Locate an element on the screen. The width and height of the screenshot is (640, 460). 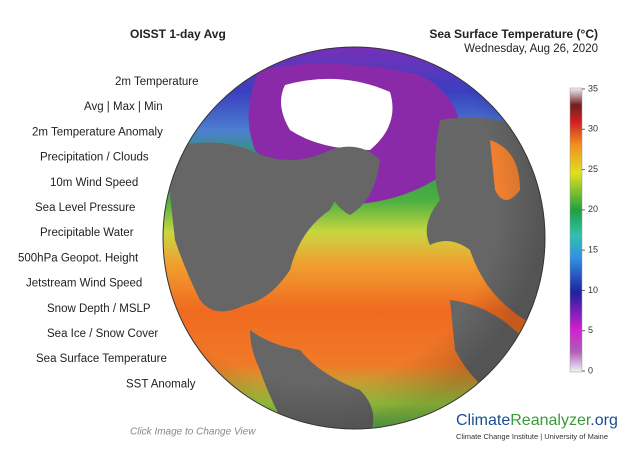
logo-reanalyzer: Reanalyzer is located at coordinates (551, 420).